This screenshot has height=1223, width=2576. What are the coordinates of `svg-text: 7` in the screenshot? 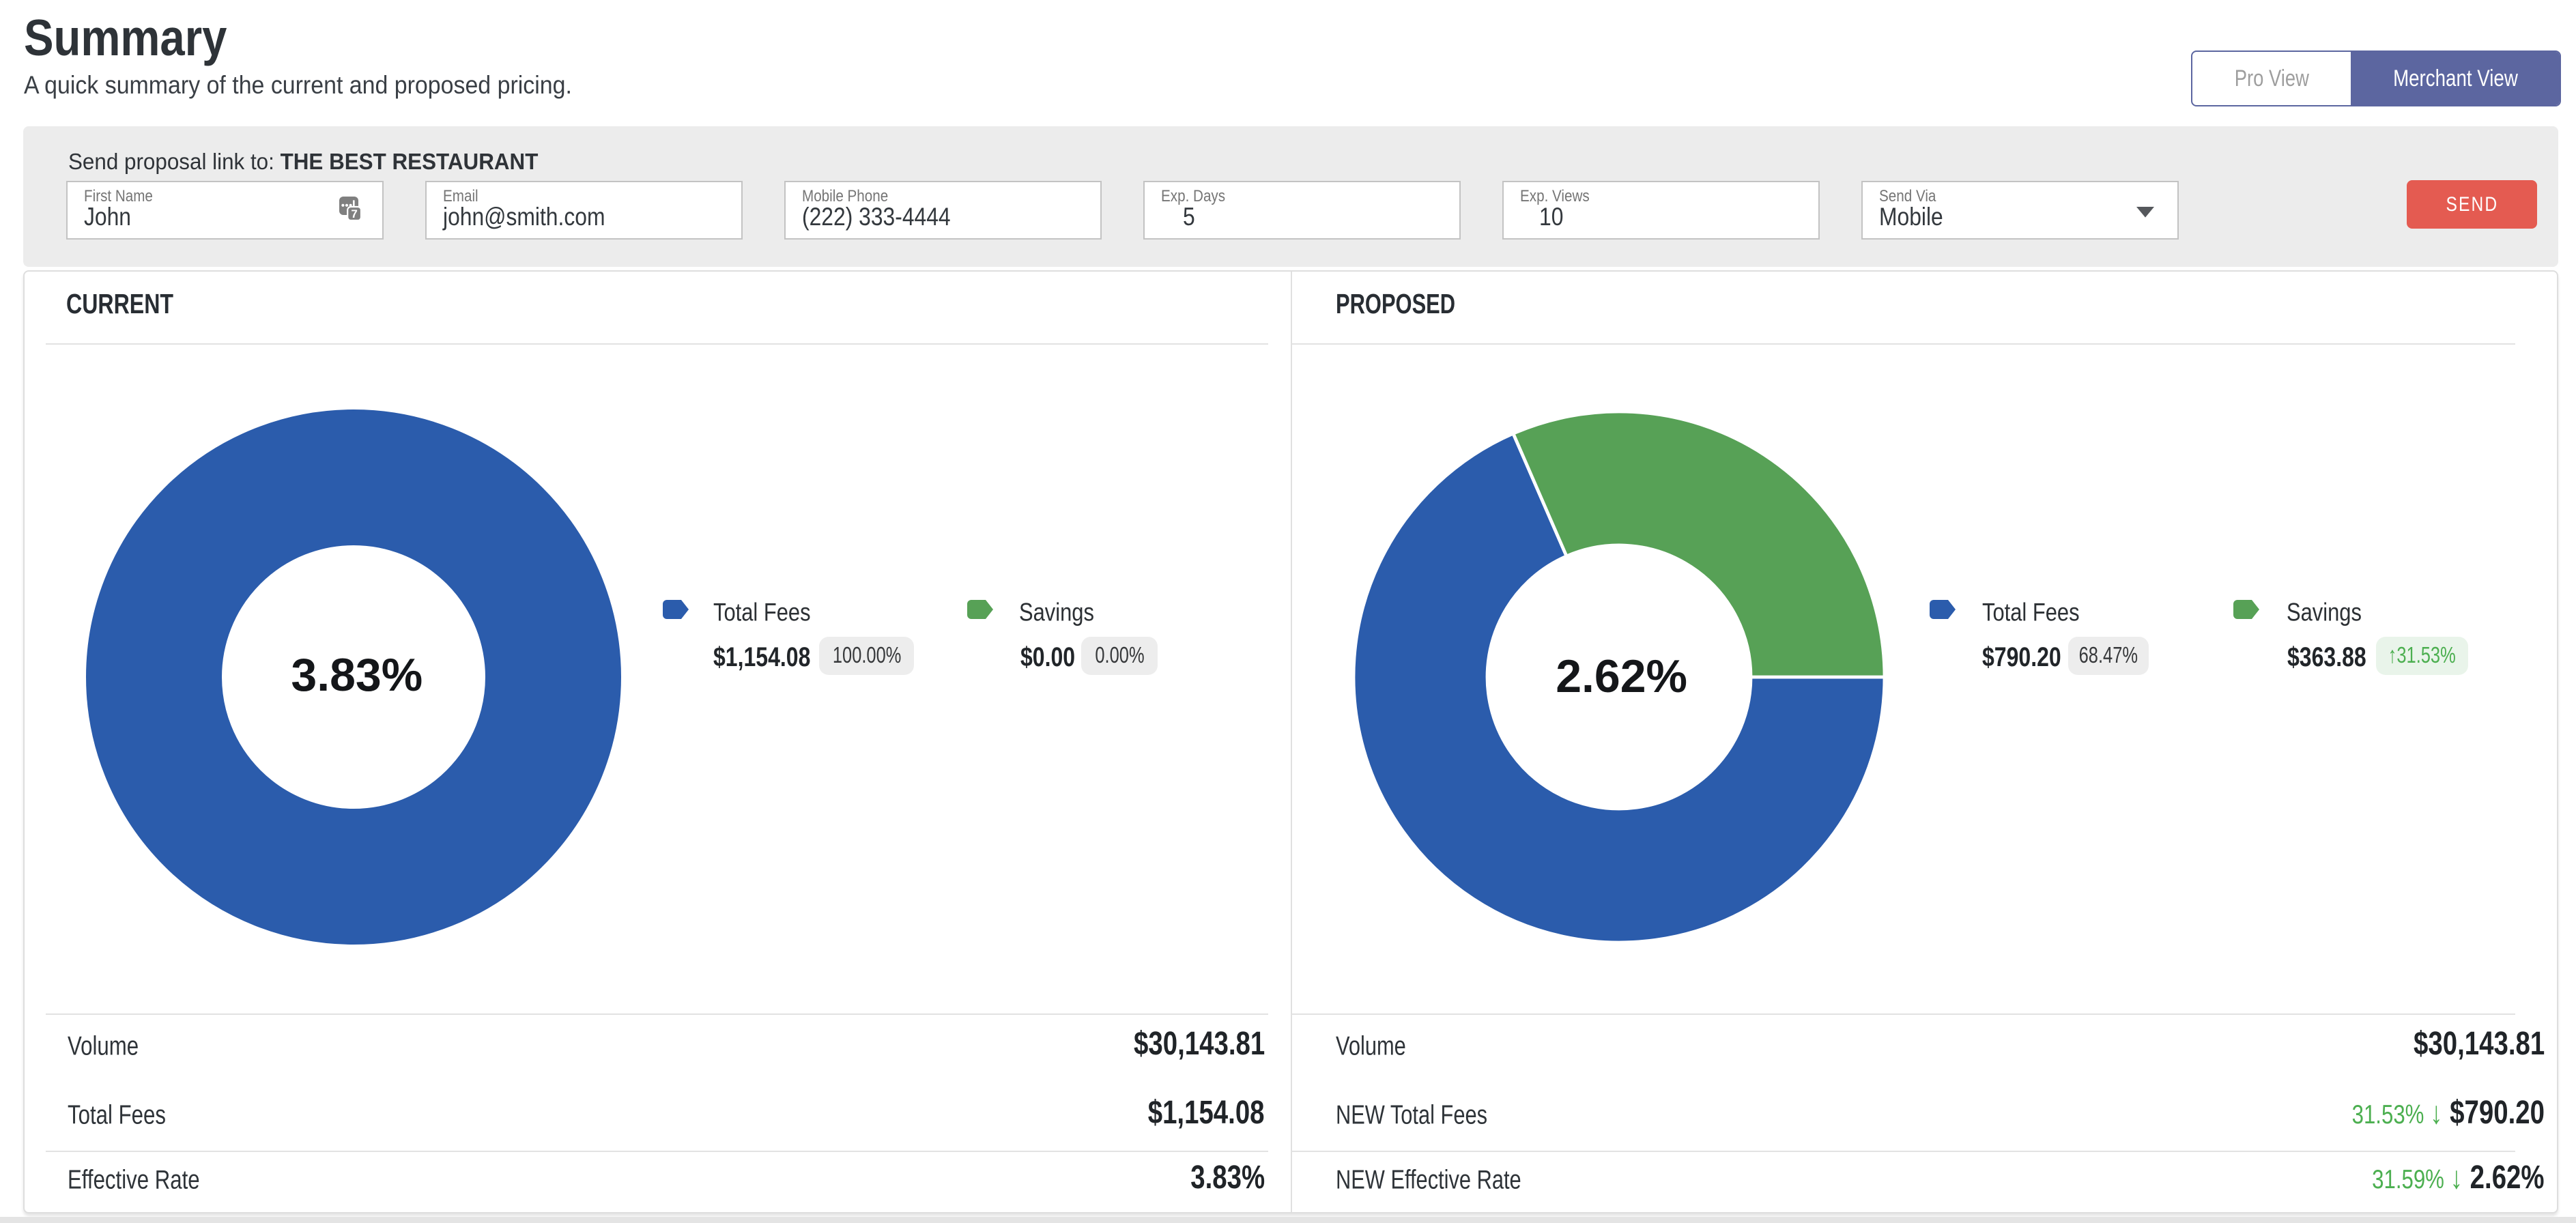 It's located at (354, 213).